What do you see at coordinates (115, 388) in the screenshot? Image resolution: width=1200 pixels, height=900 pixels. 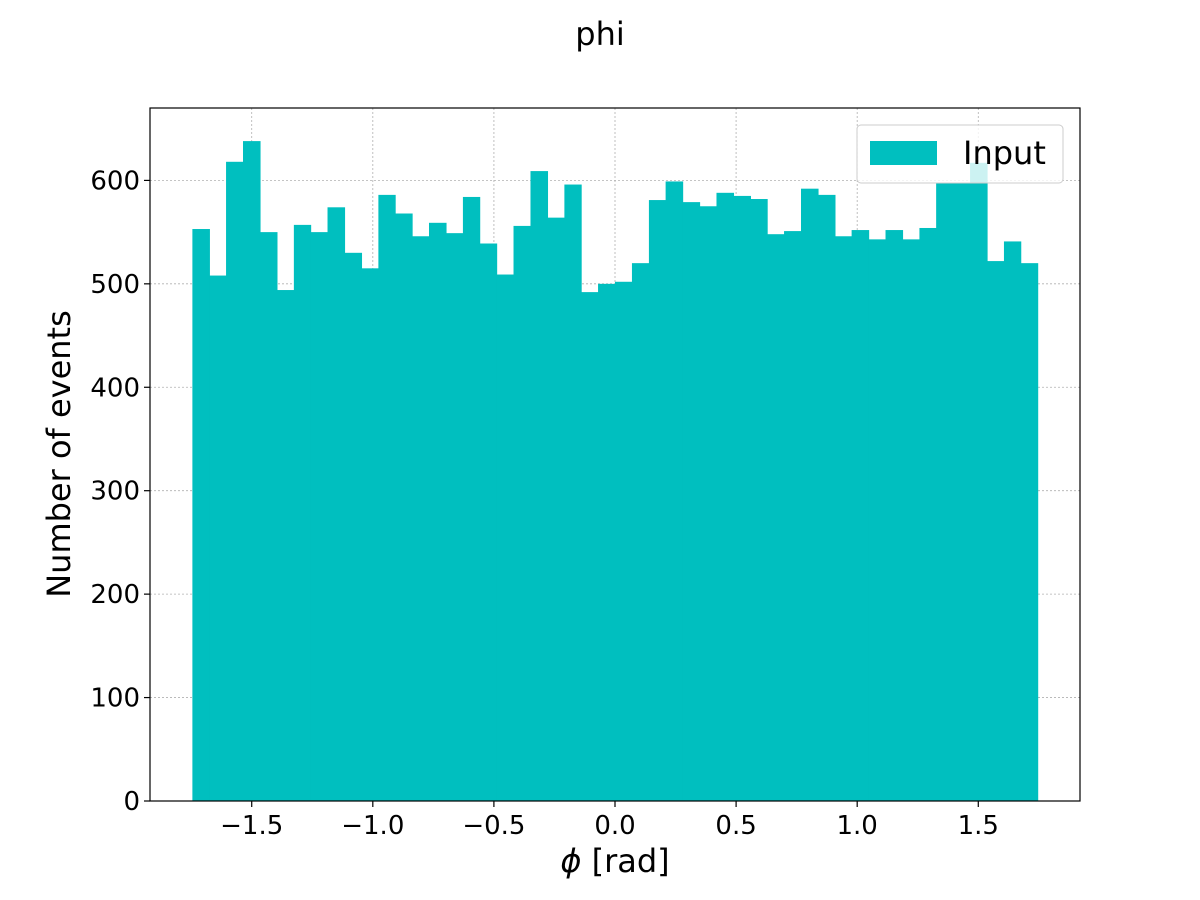 I see `y-tick-label: 400` at bounding box center [115, 388].